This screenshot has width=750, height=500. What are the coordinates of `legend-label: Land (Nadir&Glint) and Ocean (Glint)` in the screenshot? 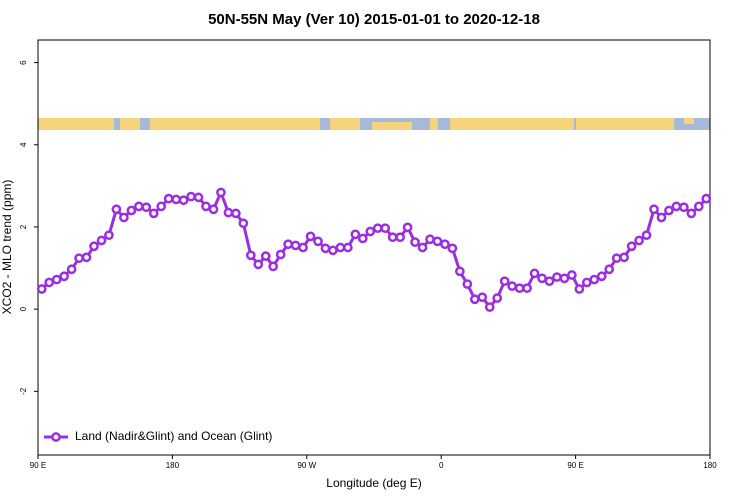 It's located at (173, 436).